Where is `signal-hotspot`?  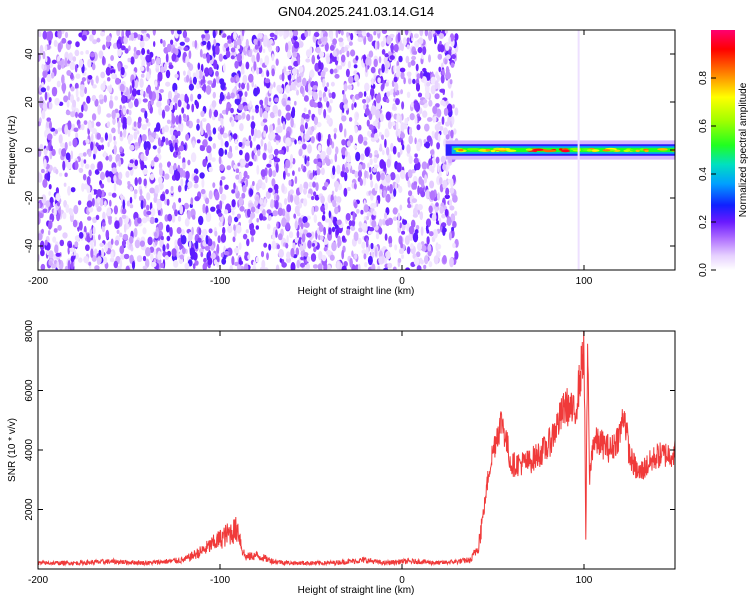 signal-hotspot is located at coordinates (565, 151).